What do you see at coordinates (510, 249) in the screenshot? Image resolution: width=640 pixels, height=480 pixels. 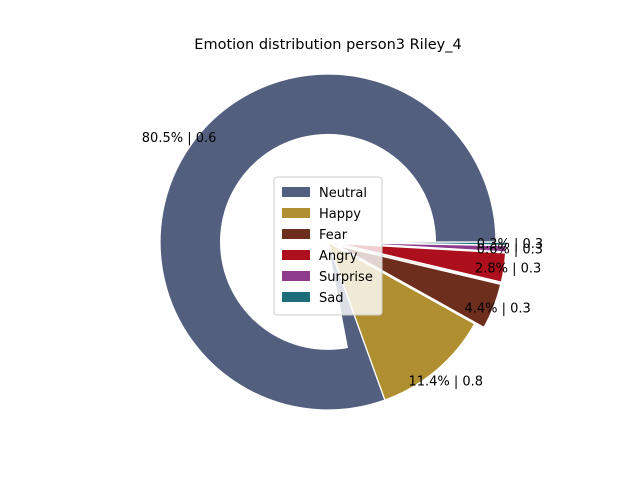 I see `data-label-surprise: 0.6% | 0.3` at bounding box center [510, 249].